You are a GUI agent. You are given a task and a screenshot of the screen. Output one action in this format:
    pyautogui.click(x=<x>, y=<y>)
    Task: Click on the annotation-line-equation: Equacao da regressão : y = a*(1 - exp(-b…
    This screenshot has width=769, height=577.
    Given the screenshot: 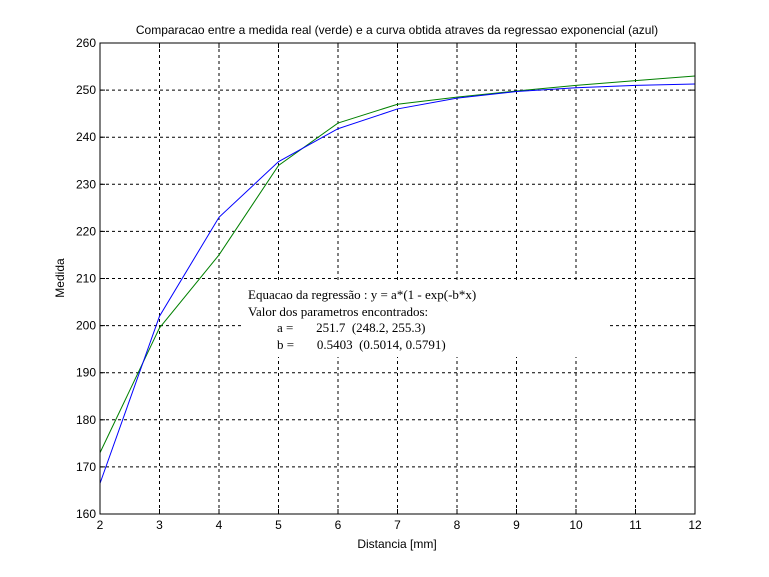 What is the action you would take?
    pyautogui.click(x=362, y=294)
    